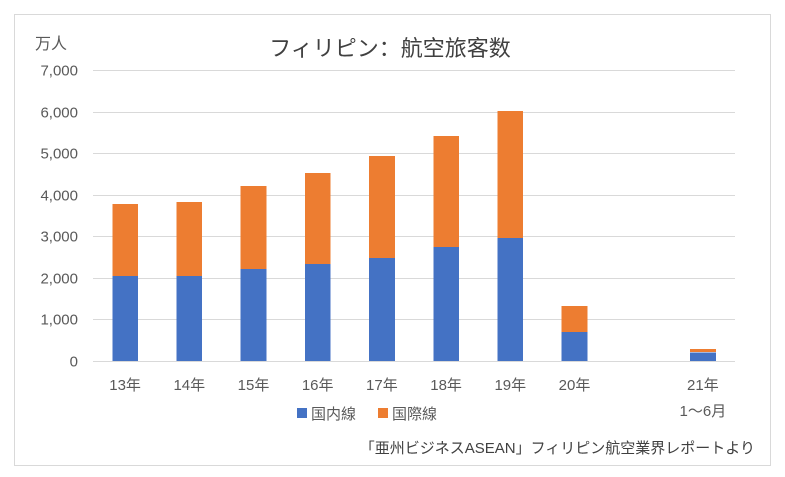  Describe the element at coordinates (575, 385) in the screenshot. I see `x-tick-label: 20年` at that location.